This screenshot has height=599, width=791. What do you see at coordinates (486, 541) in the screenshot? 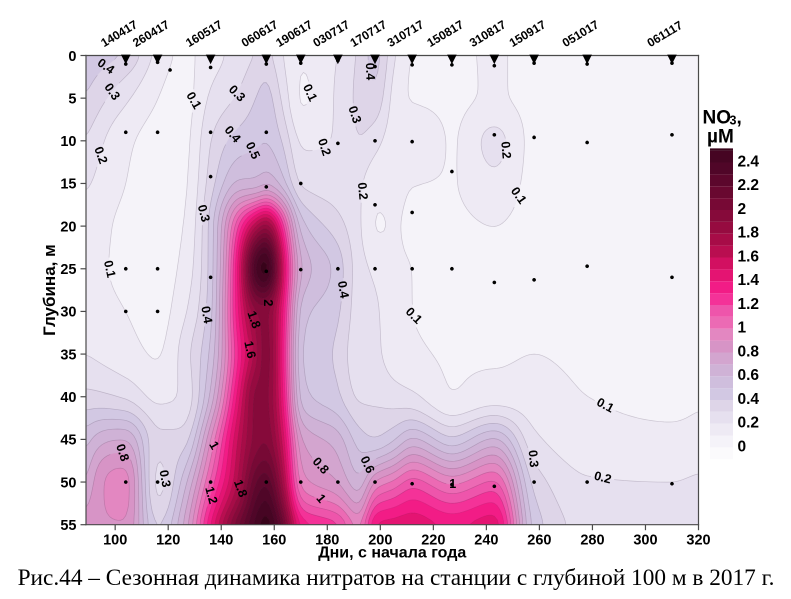
I see `svg-text: 240` at bounding box center [486, 541].